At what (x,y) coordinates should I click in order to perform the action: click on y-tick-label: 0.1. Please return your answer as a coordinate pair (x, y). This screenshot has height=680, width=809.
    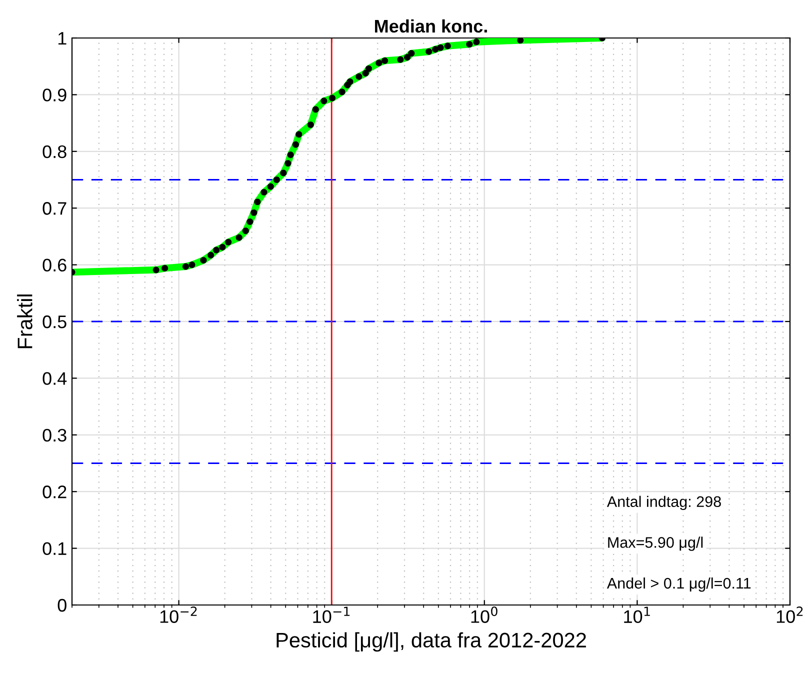
    Looking at the image, I should click on (54, 549).